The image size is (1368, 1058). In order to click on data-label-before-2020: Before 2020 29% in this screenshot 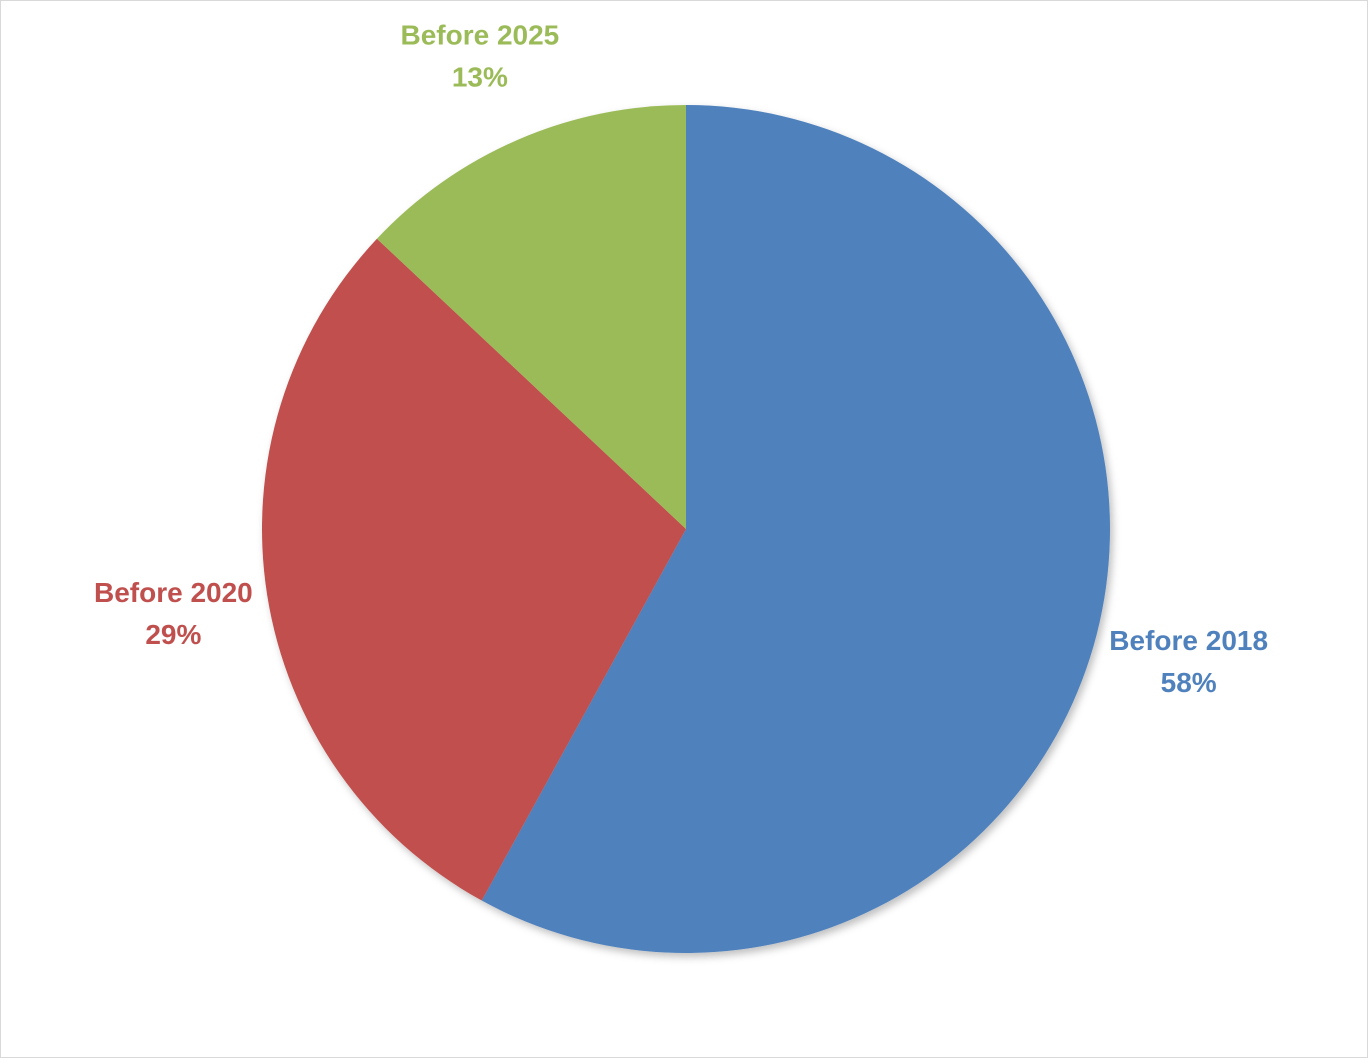, I will do `click(173, 613)`.